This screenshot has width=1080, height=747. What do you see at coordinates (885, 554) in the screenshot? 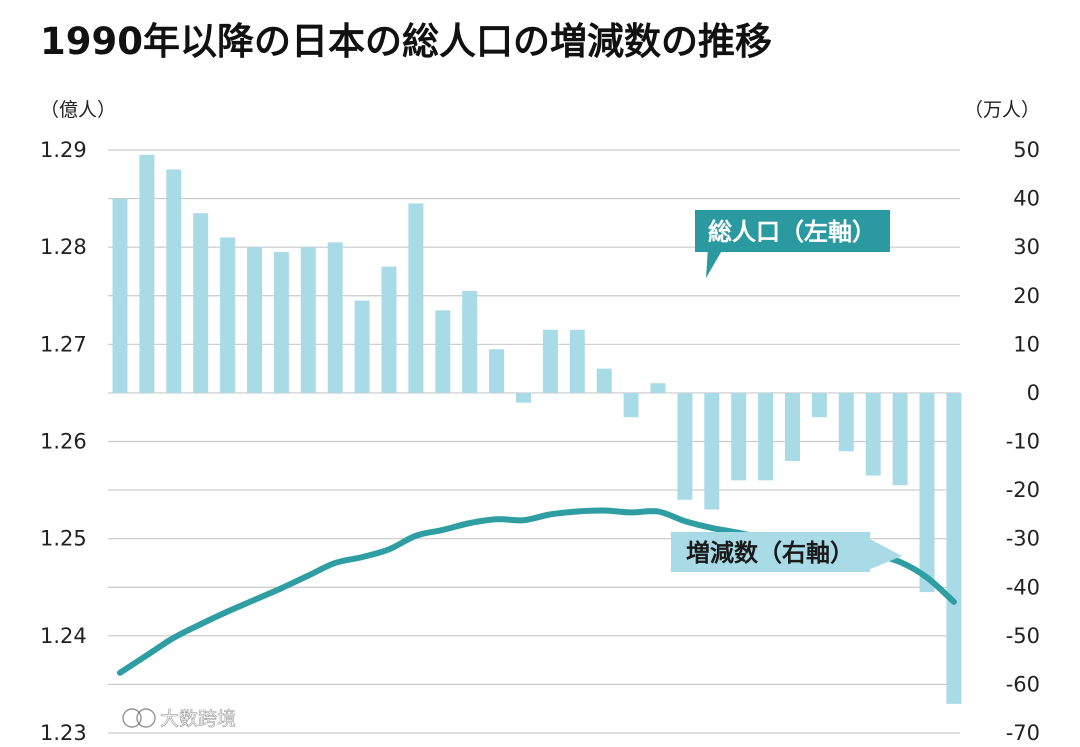
I see `bar-callout-pointer` at bounding box center [885, 554].